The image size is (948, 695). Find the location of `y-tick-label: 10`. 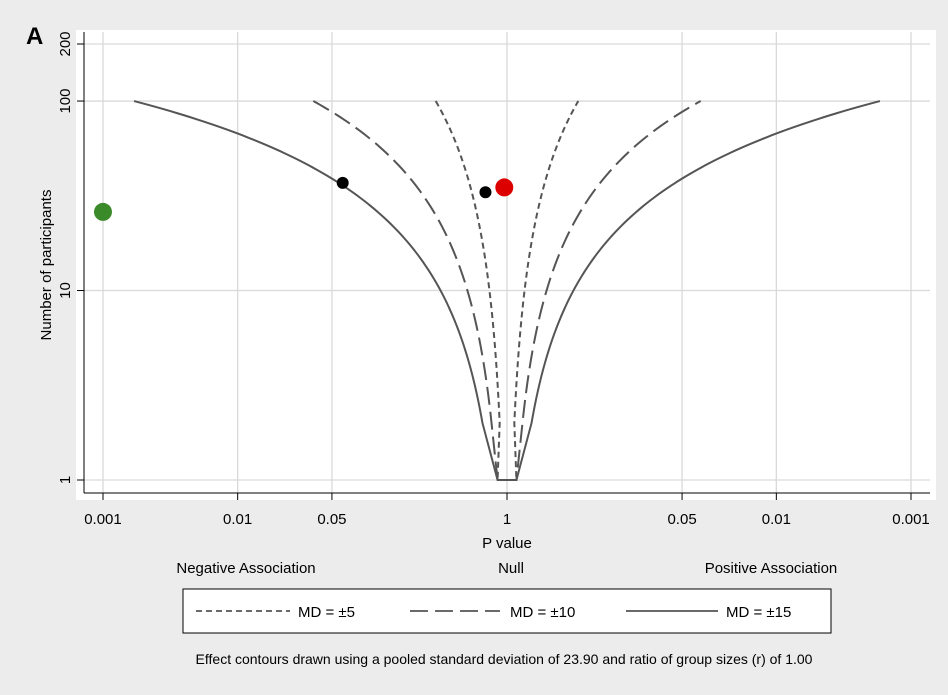

y-tick-label: 10 is located at coordinates (65, 290).